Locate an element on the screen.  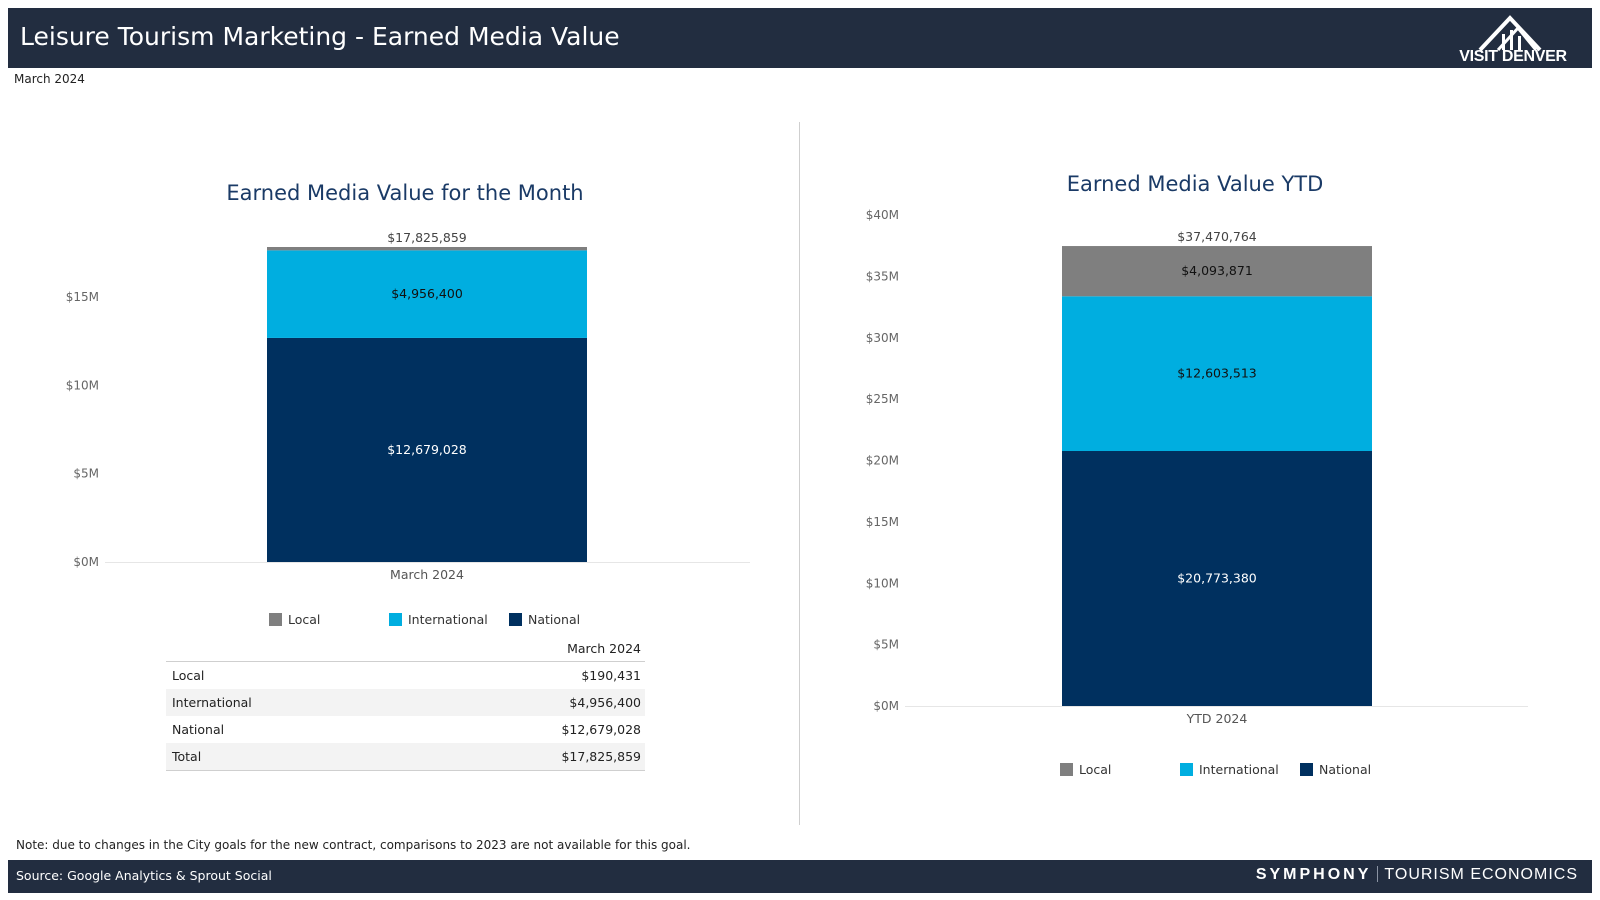
symphony-logo: SYMPHONY TOURISM ECONOMICS is located at coordinates (1417, 875).